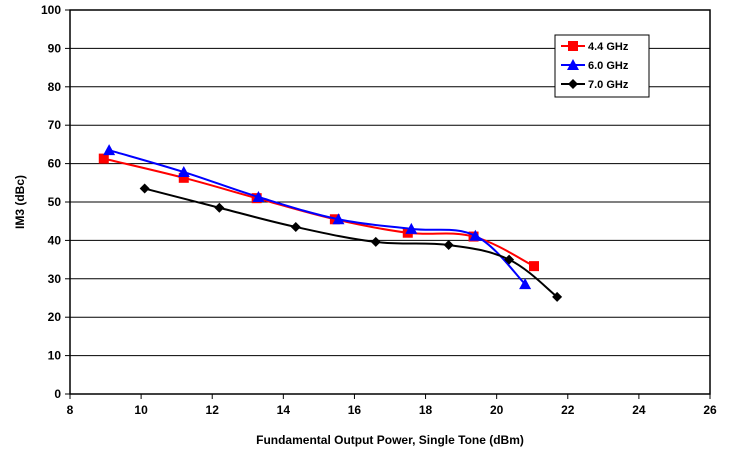 The width and height of the screenshot is (734, 455). I want to click on legend-label: 7.0 GHz, so click(608, 85).